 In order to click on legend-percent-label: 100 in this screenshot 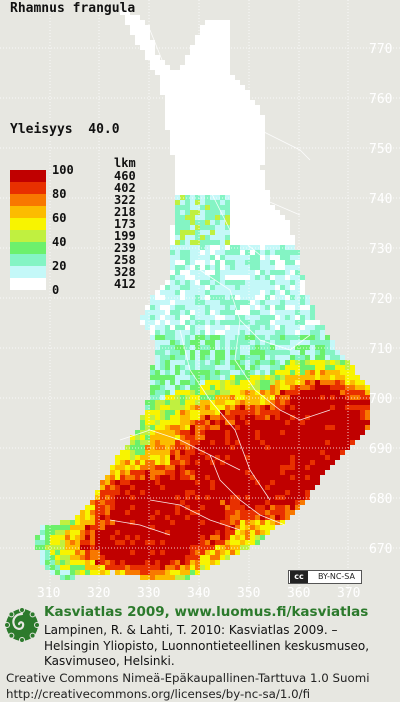, I will do `click(63, 170)`.